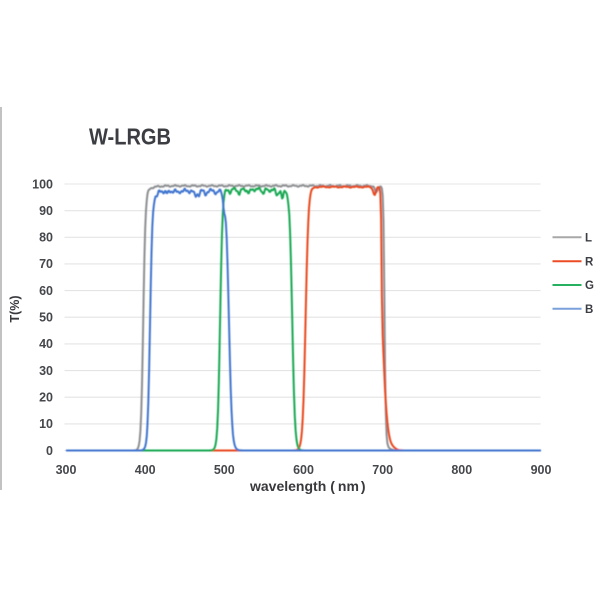 The width and height of the screenshot is (600, 605). Describe the element at coordinates (66, 470) in the screenshot. I see `svg-text: 300` at that location.